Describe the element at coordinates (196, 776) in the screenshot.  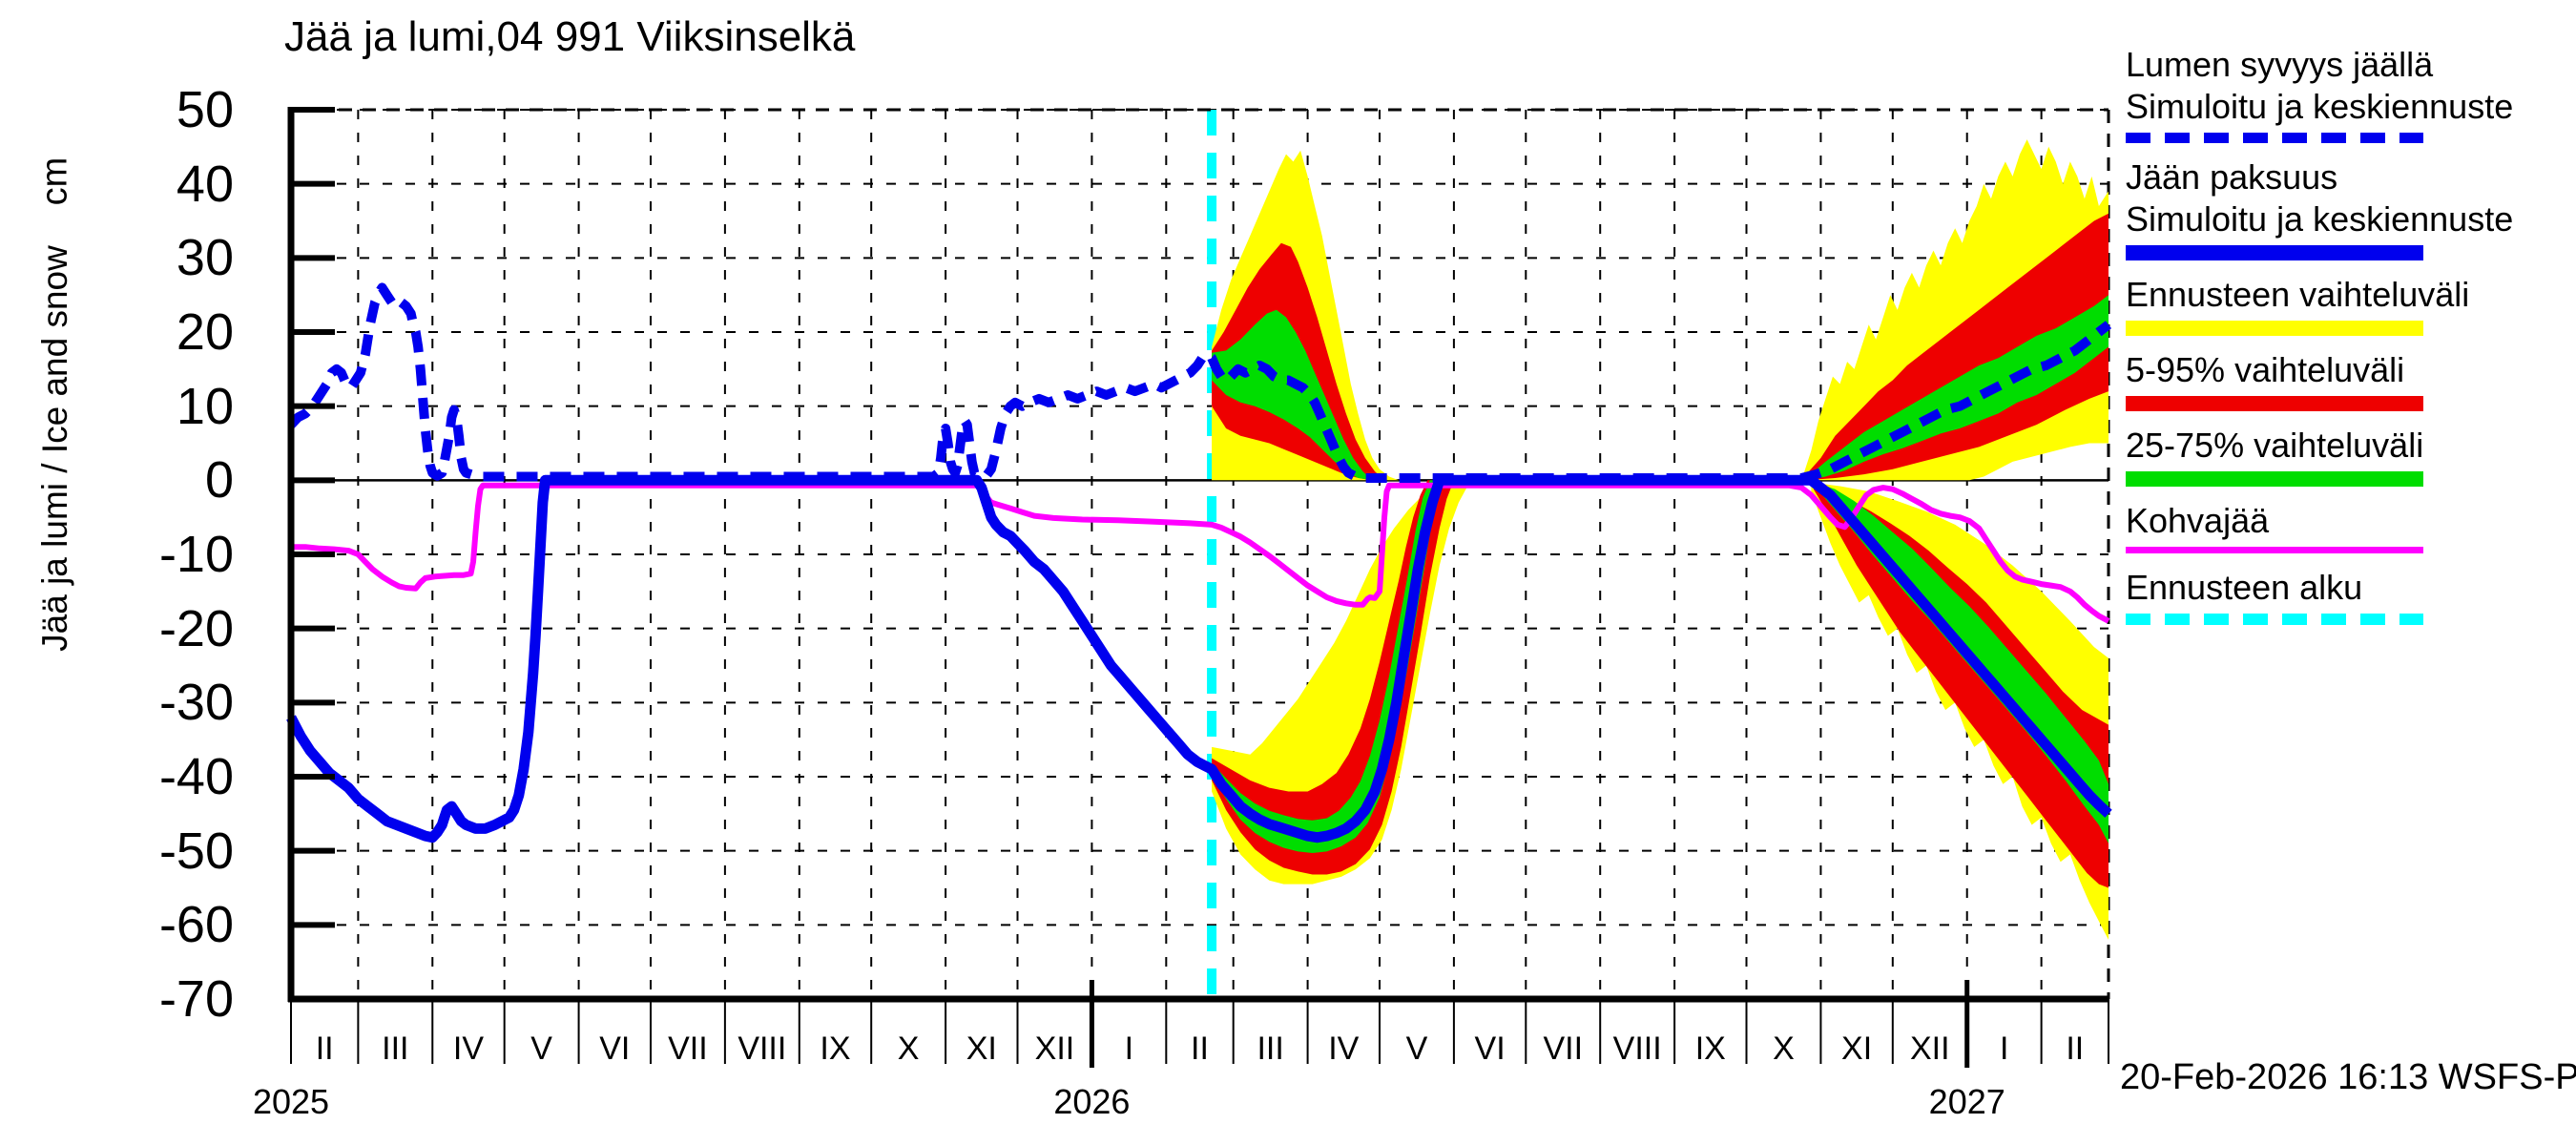
I see `y-tick-label: -40` at that location.